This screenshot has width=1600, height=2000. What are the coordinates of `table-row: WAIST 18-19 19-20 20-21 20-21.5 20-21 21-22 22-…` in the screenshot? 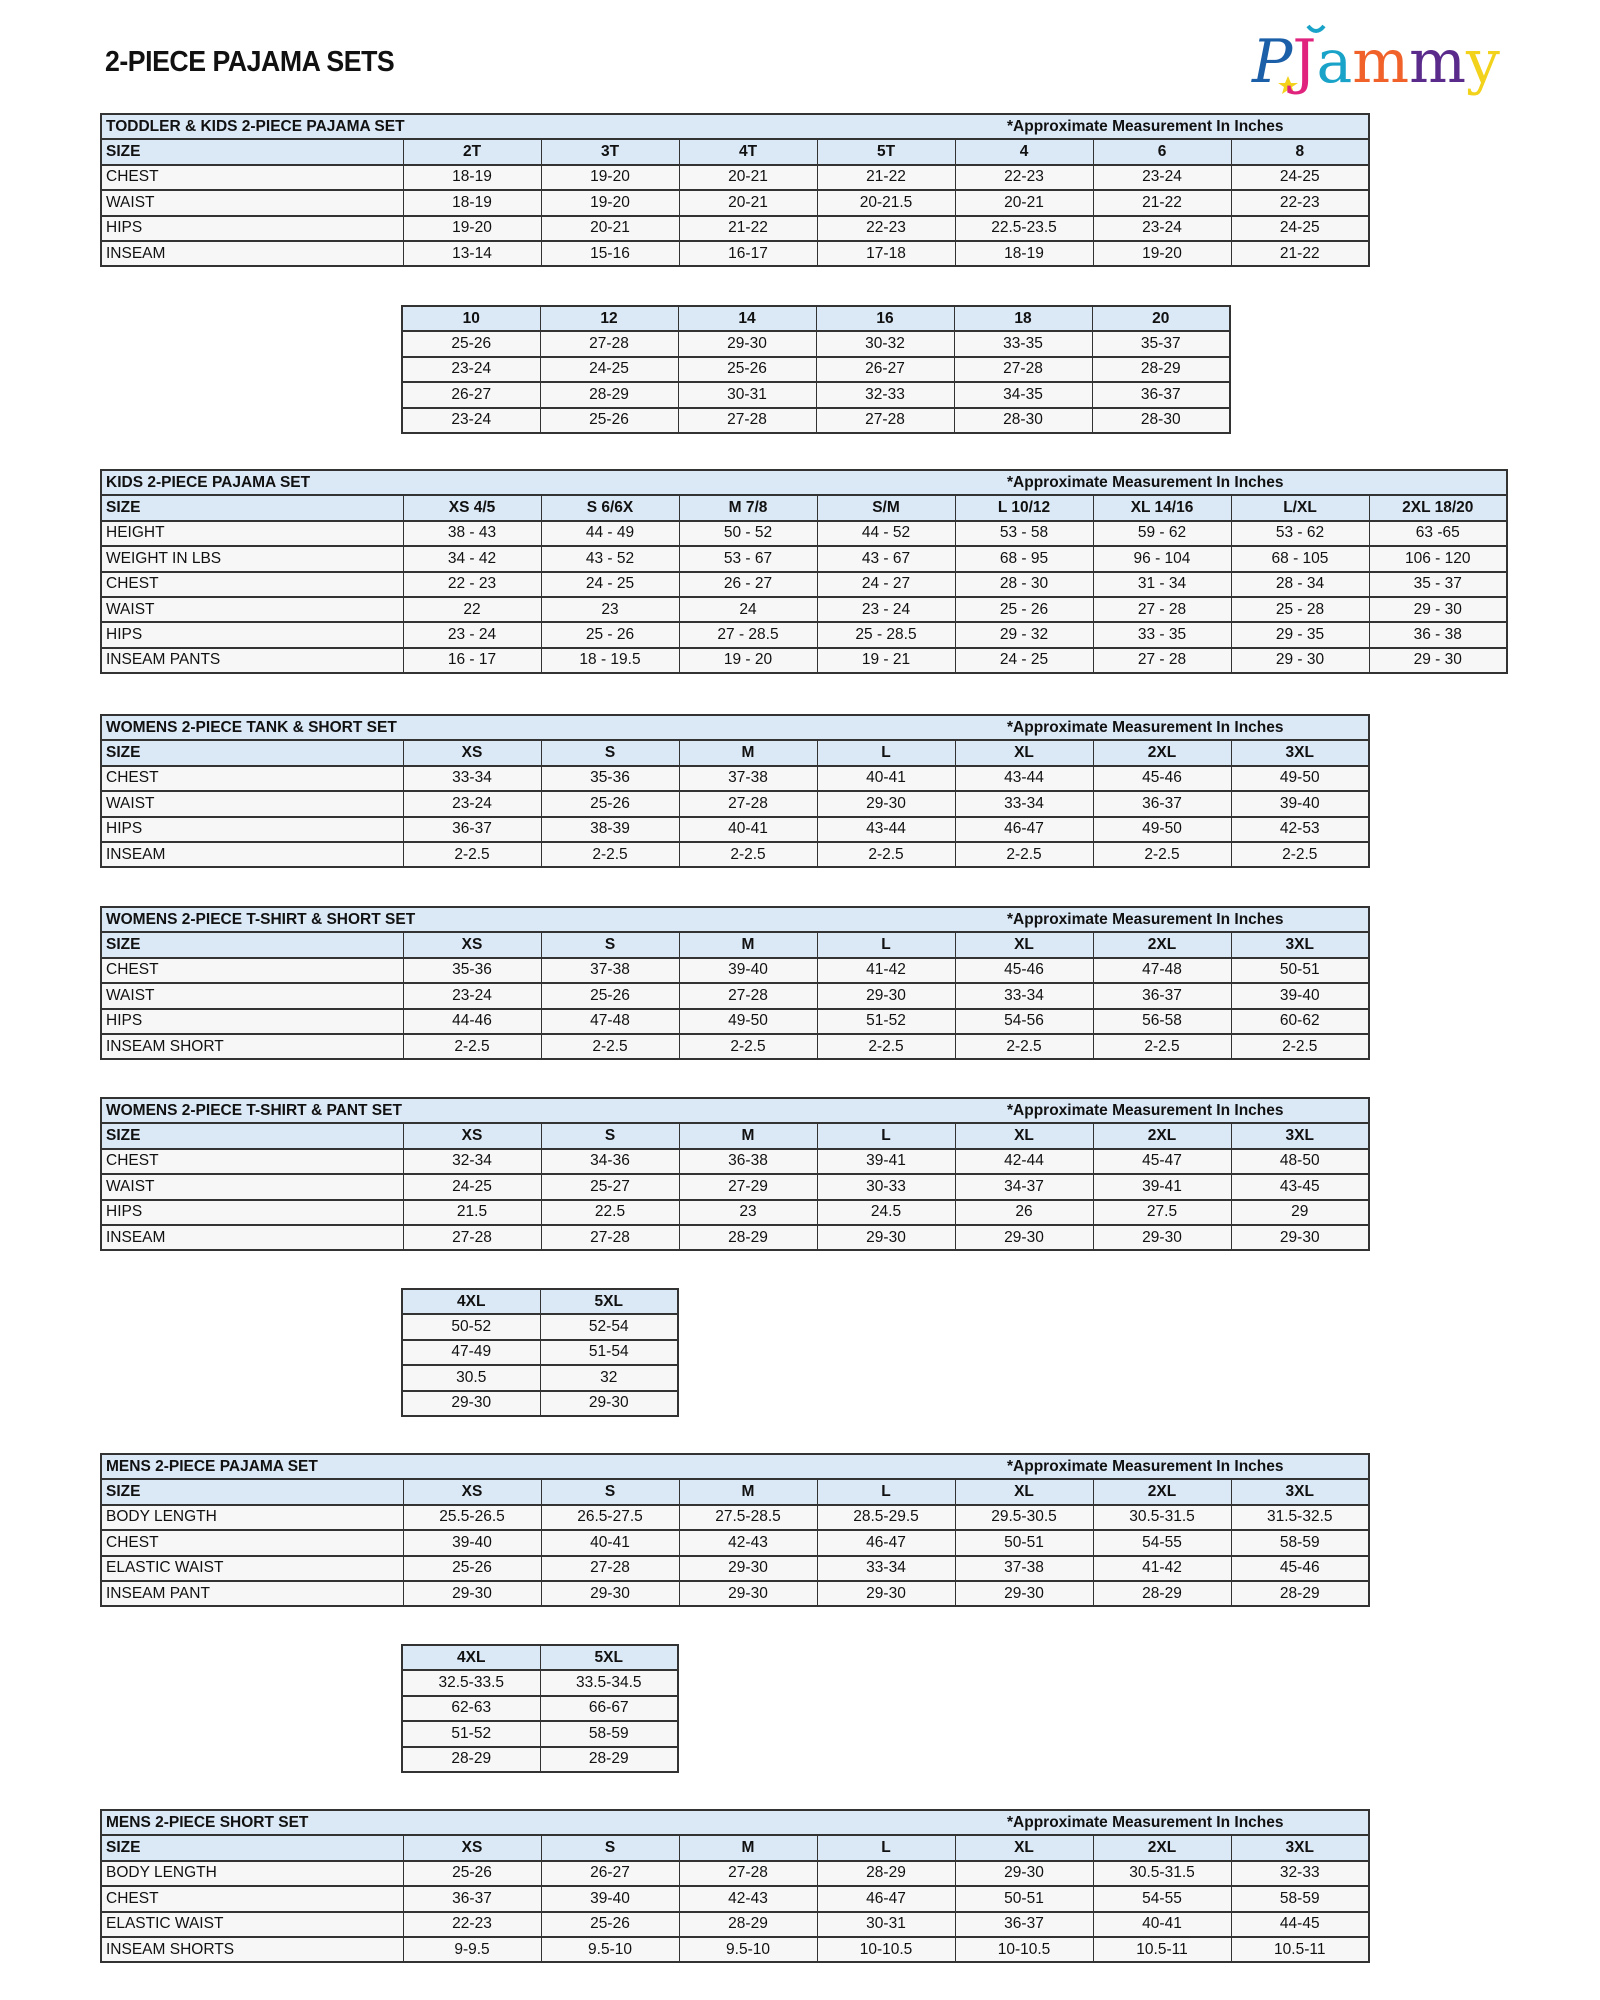 It's located at (734, 202).